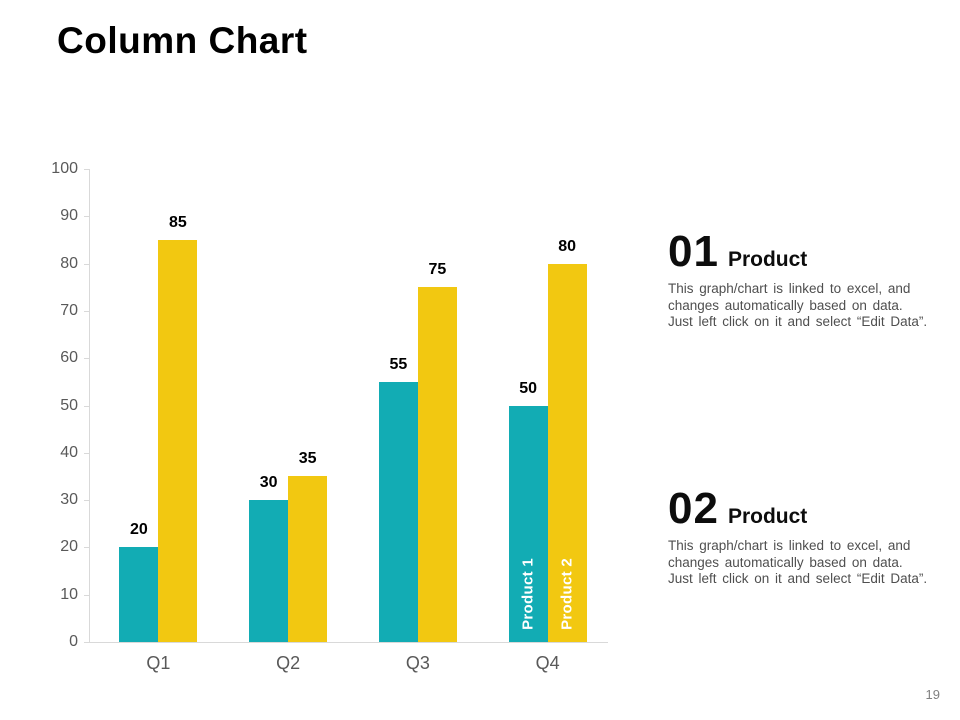  I want to click on series-legend-label: Product 1, so click(528, 594).